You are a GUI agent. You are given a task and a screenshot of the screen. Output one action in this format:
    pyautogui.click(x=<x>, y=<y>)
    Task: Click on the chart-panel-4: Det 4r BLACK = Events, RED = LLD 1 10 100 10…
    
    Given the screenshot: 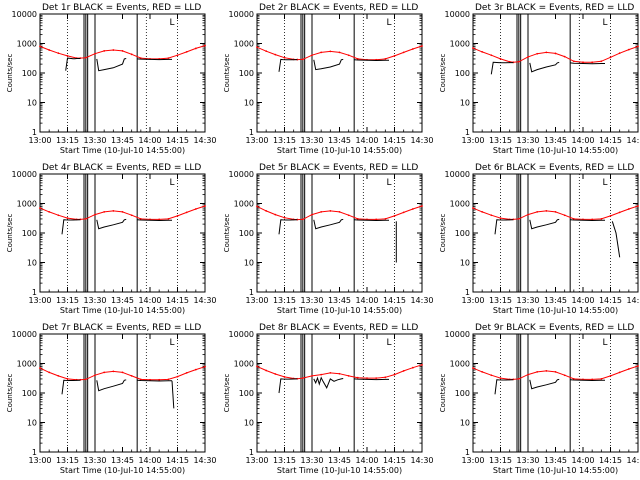 What is the action you would take?
    pyautogui.click(x=111, y=239)
    